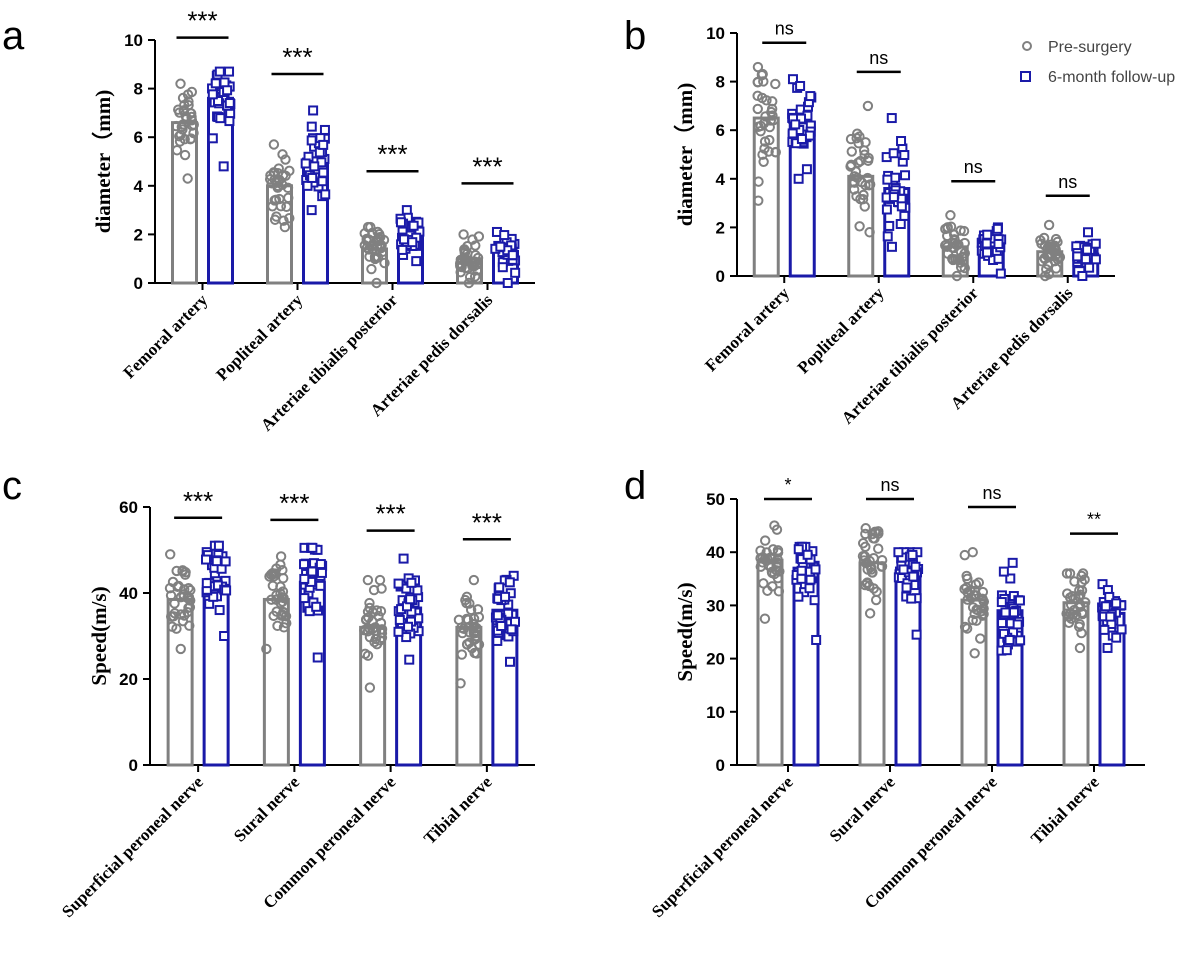 The height and width of the screenshot is (979, 1200). Describe the element at coordinates (720, 82) in the screenshot. I see `y-tick-label: 8` at that location.